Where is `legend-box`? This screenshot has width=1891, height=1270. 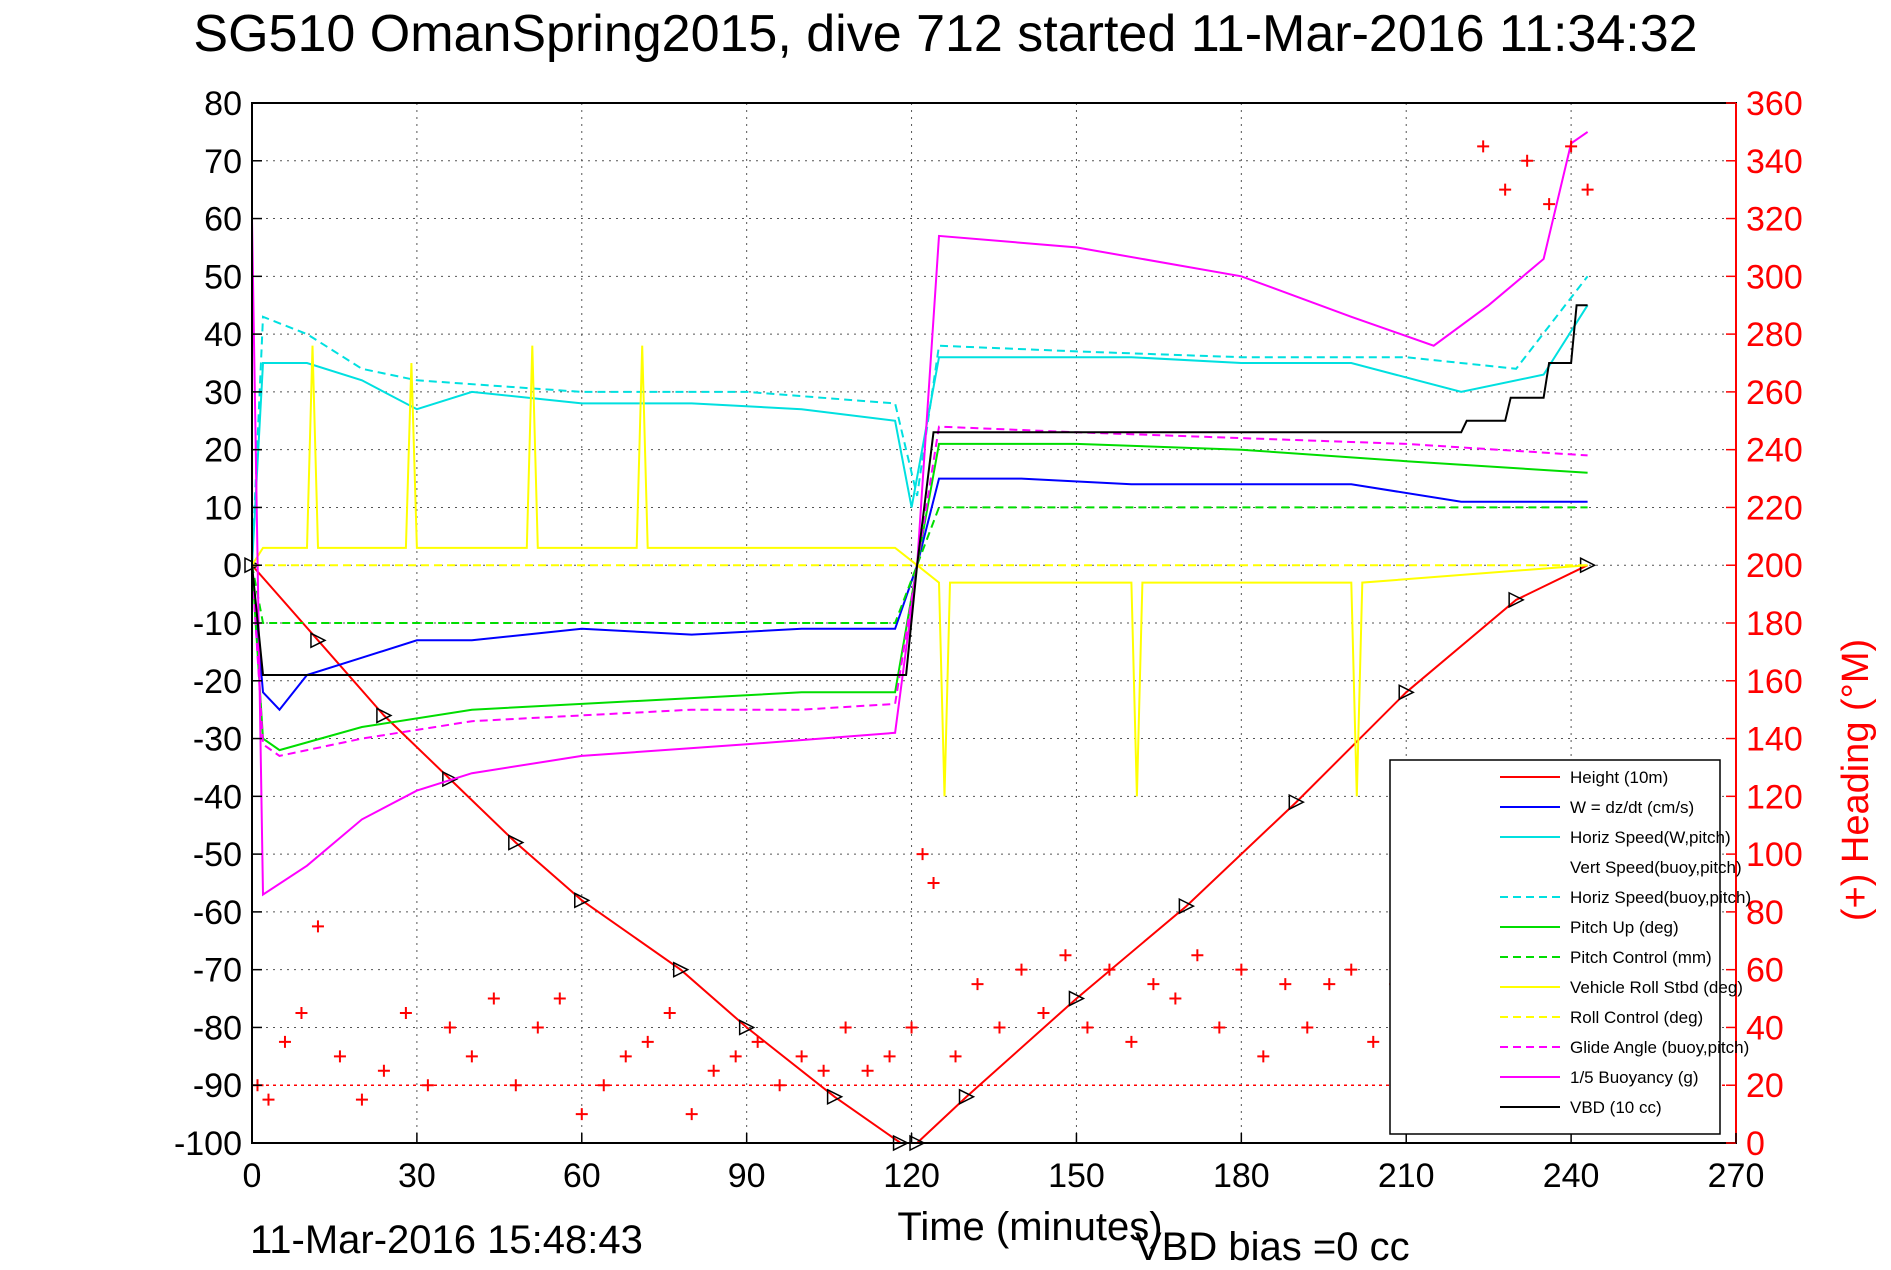
legend-box is located at coordinates (1555, 947).